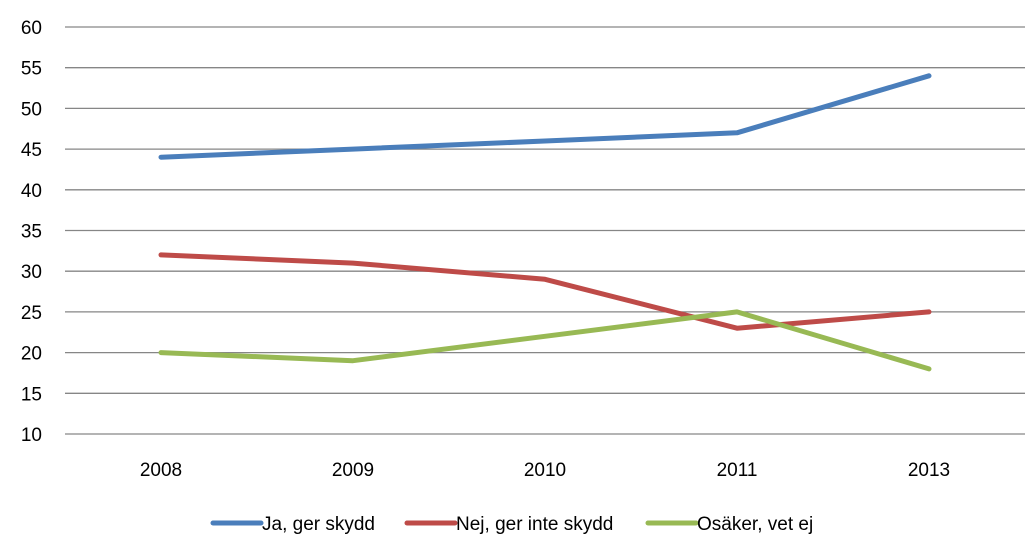 This screenshot has height=535, width=1027. I want to click on x-tick-label: 2011, so click(737, 470).